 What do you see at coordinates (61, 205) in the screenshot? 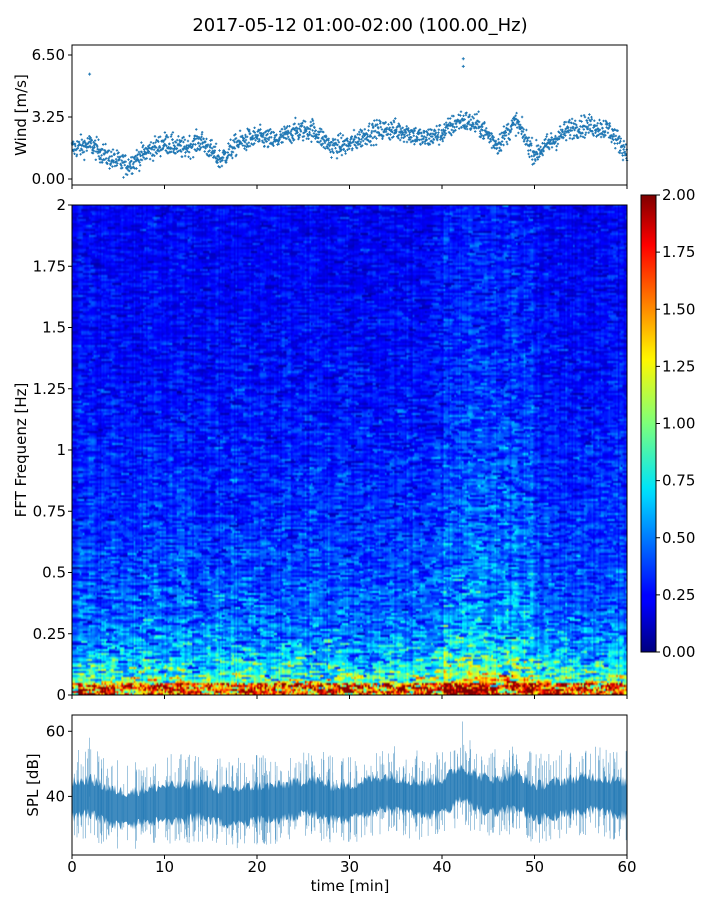
I see `spectrogram-y-tick-label: 2` at bounding box center [61, 205].